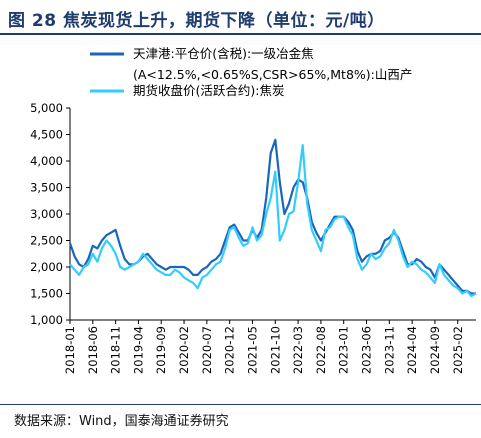  Describe the element at coordinates (196, 21) in the screenshot. I see `chart-title: 图 28 焦炭现货上升，期货下降（单位：元/吨）` at that location.